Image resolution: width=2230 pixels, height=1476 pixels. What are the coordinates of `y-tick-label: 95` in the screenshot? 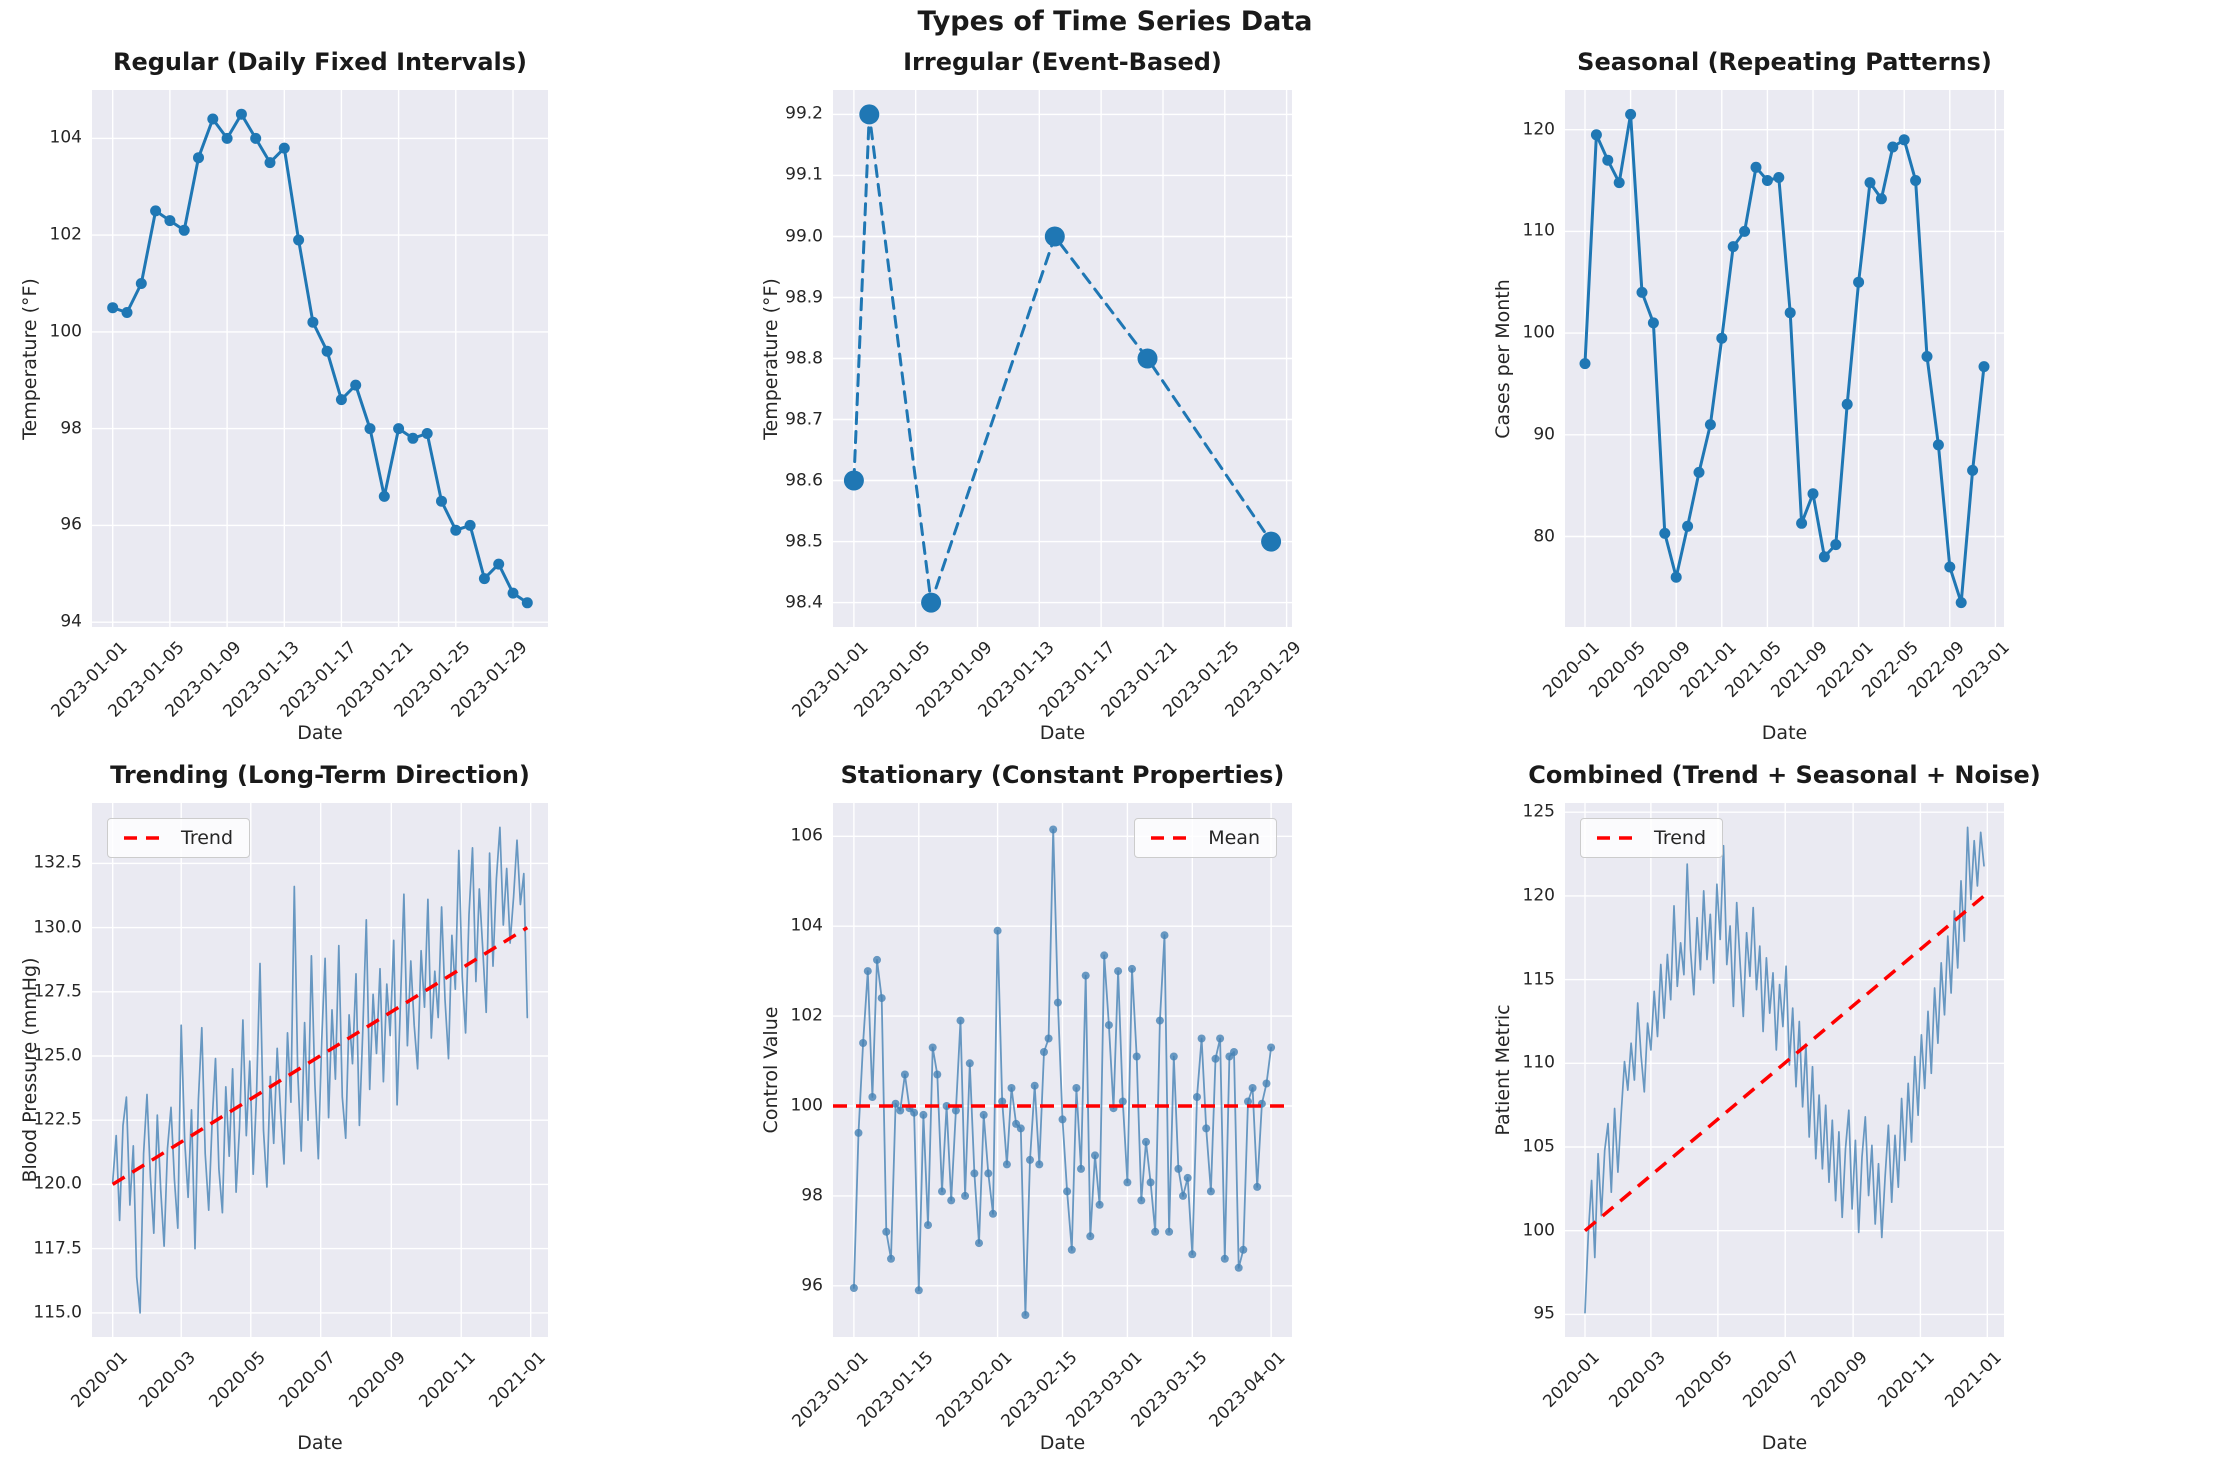 It's located at (1544, 1313).